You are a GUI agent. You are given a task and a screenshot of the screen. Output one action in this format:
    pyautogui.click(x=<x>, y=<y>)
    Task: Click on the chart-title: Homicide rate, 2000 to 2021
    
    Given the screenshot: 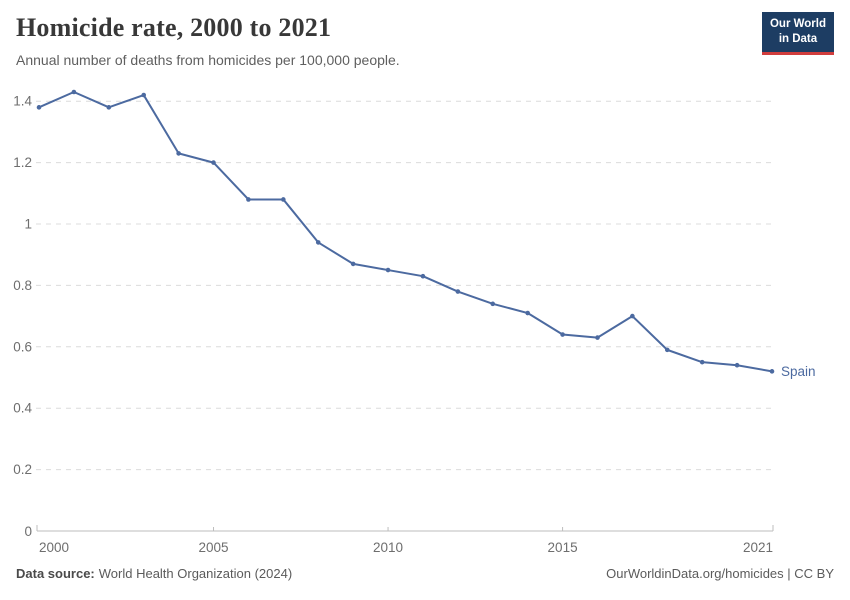 What is the action you would take?
    pyautogui.click(x=174, y=27)
    